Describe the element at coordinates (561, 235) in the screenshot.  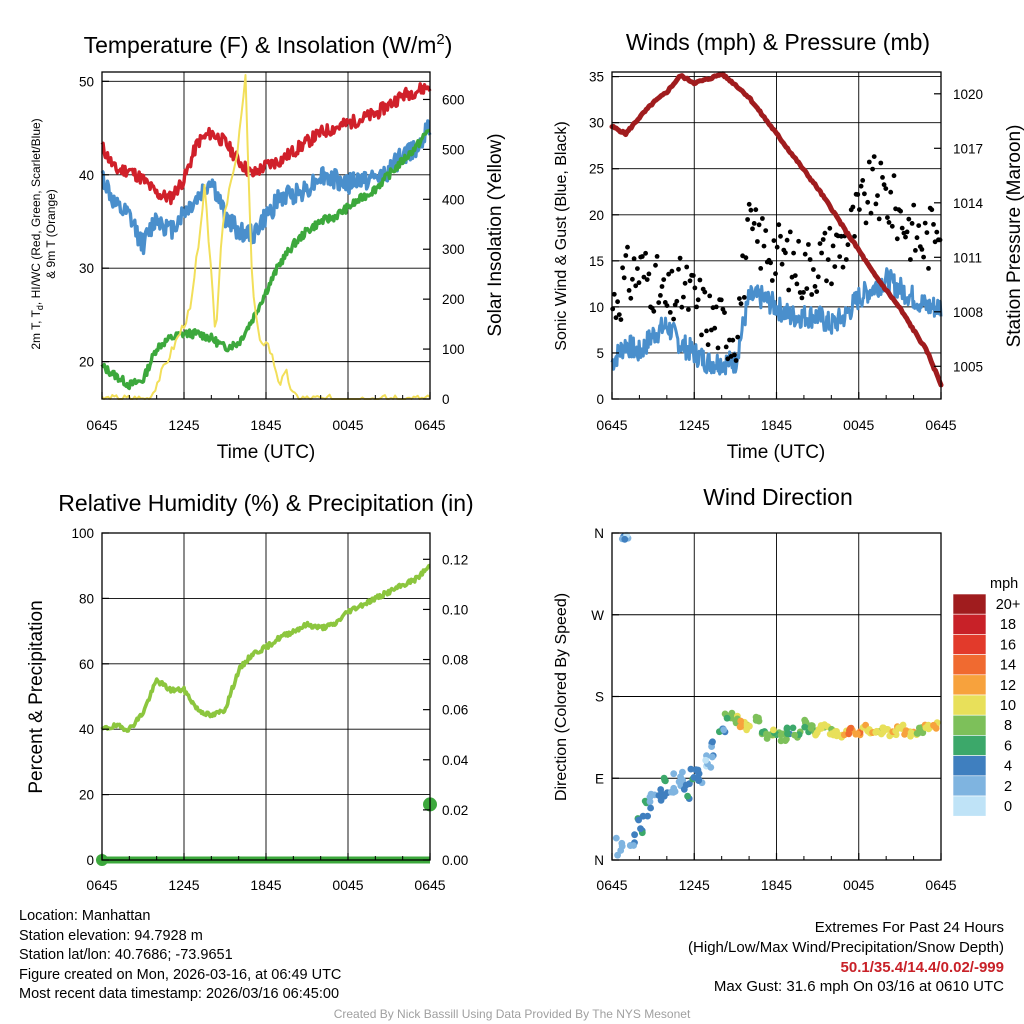
I see `winds-ylabel-left: Sonic Wind & Gust (Blue, Black)` at that location.